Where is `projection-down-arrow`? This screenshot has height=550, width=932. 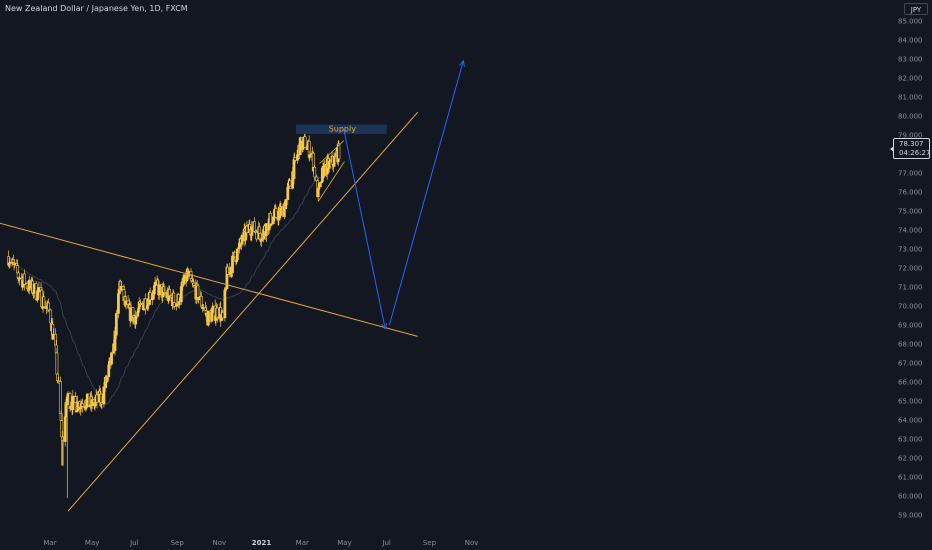 projection-down-arrow is located at coordinates (364, 229).